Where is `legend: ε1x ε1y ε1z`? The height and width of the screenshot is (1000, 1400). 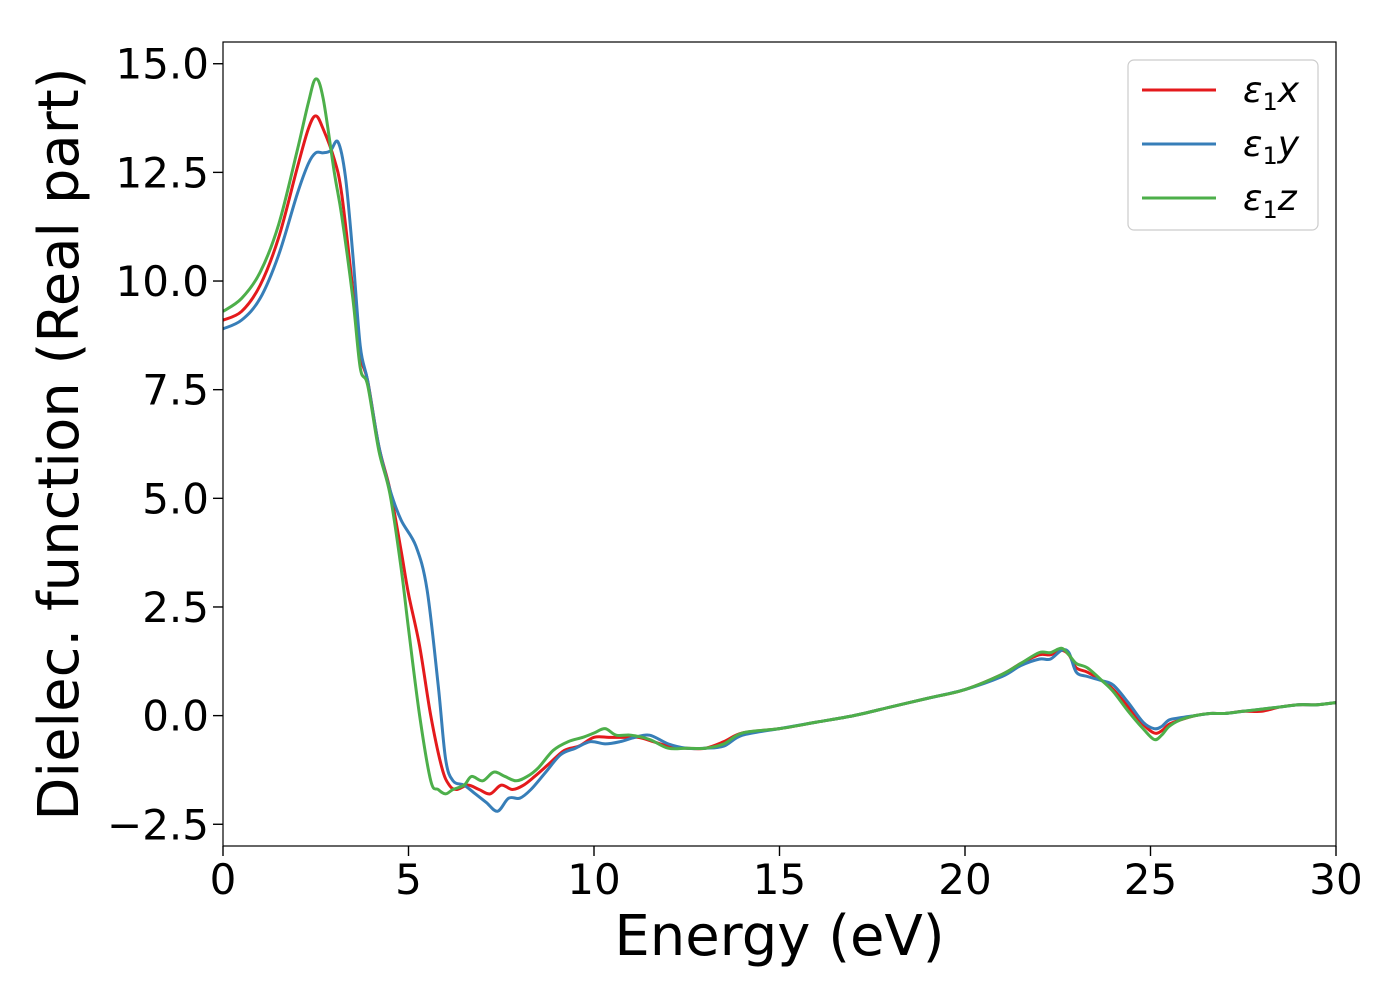 legend: ε1x ε1y ε1z is located at coordinates (1223, 145).